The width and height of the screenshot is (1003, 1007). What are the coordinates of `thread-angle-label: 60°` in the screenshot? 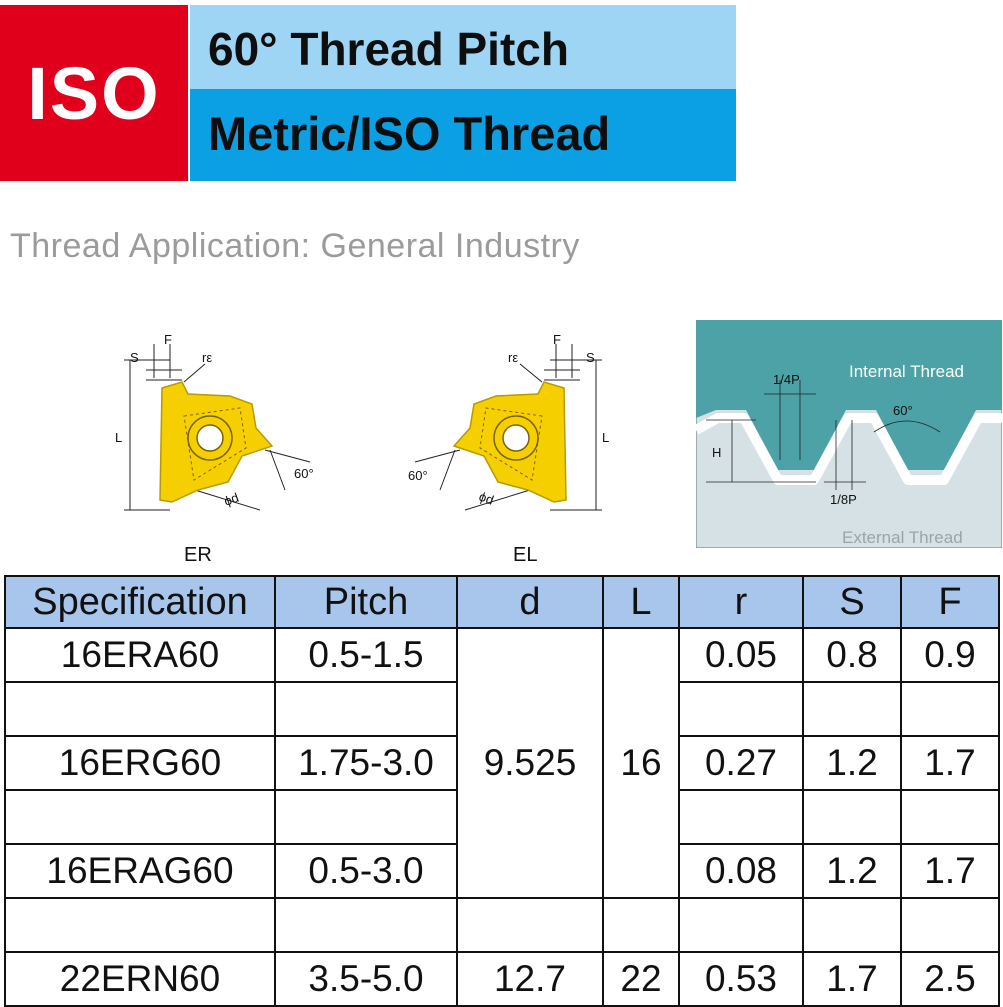 It's located at (903, 410).